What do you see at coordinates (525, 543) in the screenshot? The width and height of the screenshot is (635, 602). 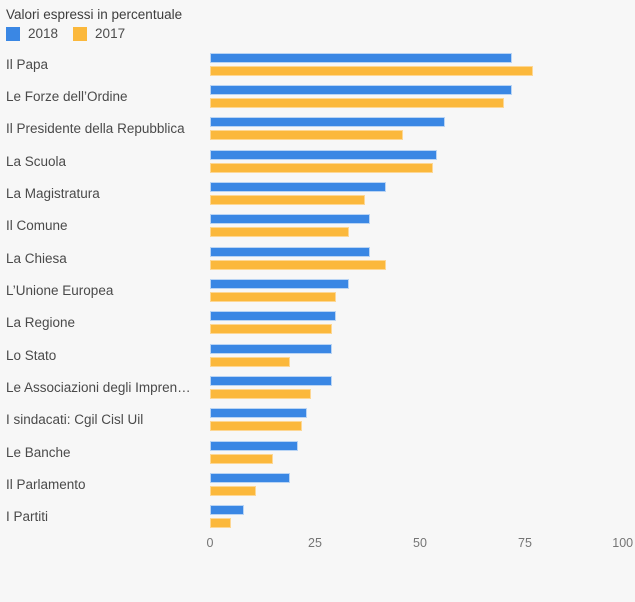 I see `x-axis-tick: 75` at bounding box center [525, 543].